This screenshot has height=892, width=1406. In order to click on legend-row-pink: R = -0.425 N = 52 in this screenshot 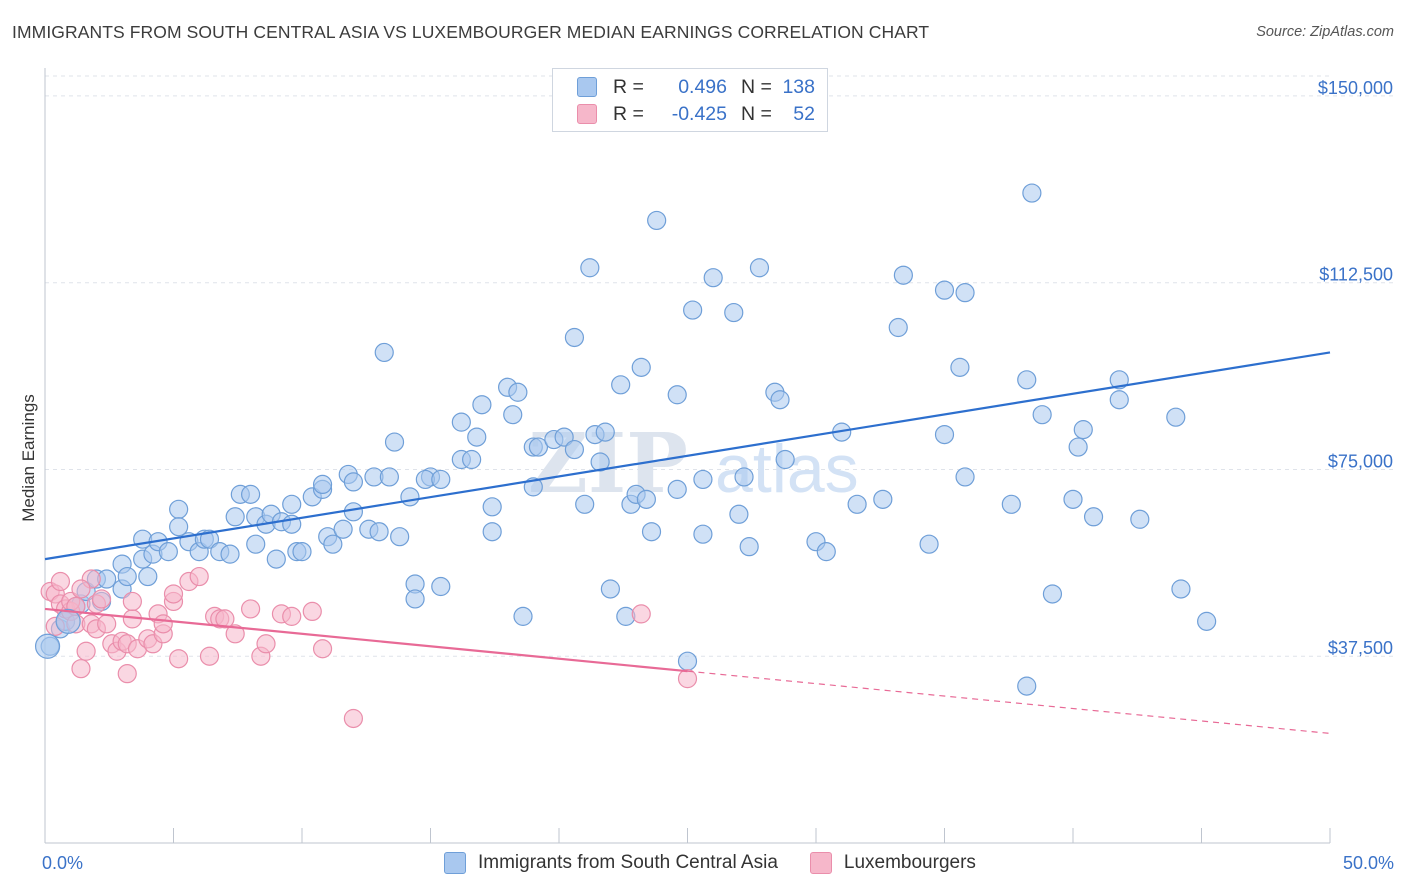, I will do `click(696, 114)`.